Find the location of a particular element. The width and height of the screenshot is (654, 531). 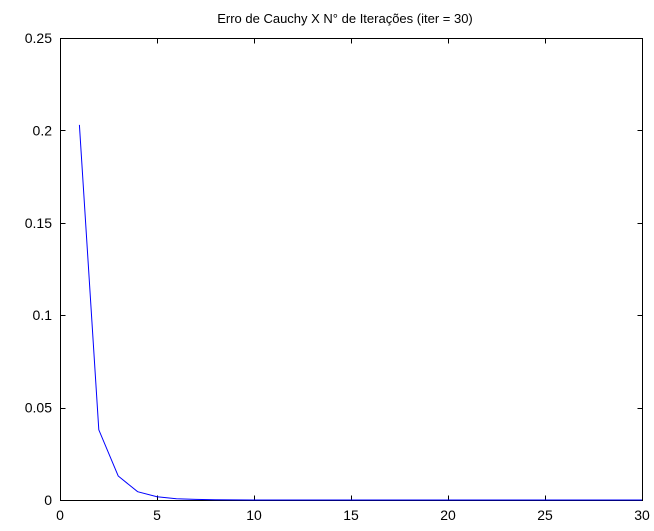

x-tick-label: 10 is located at coordinates (254, 515).